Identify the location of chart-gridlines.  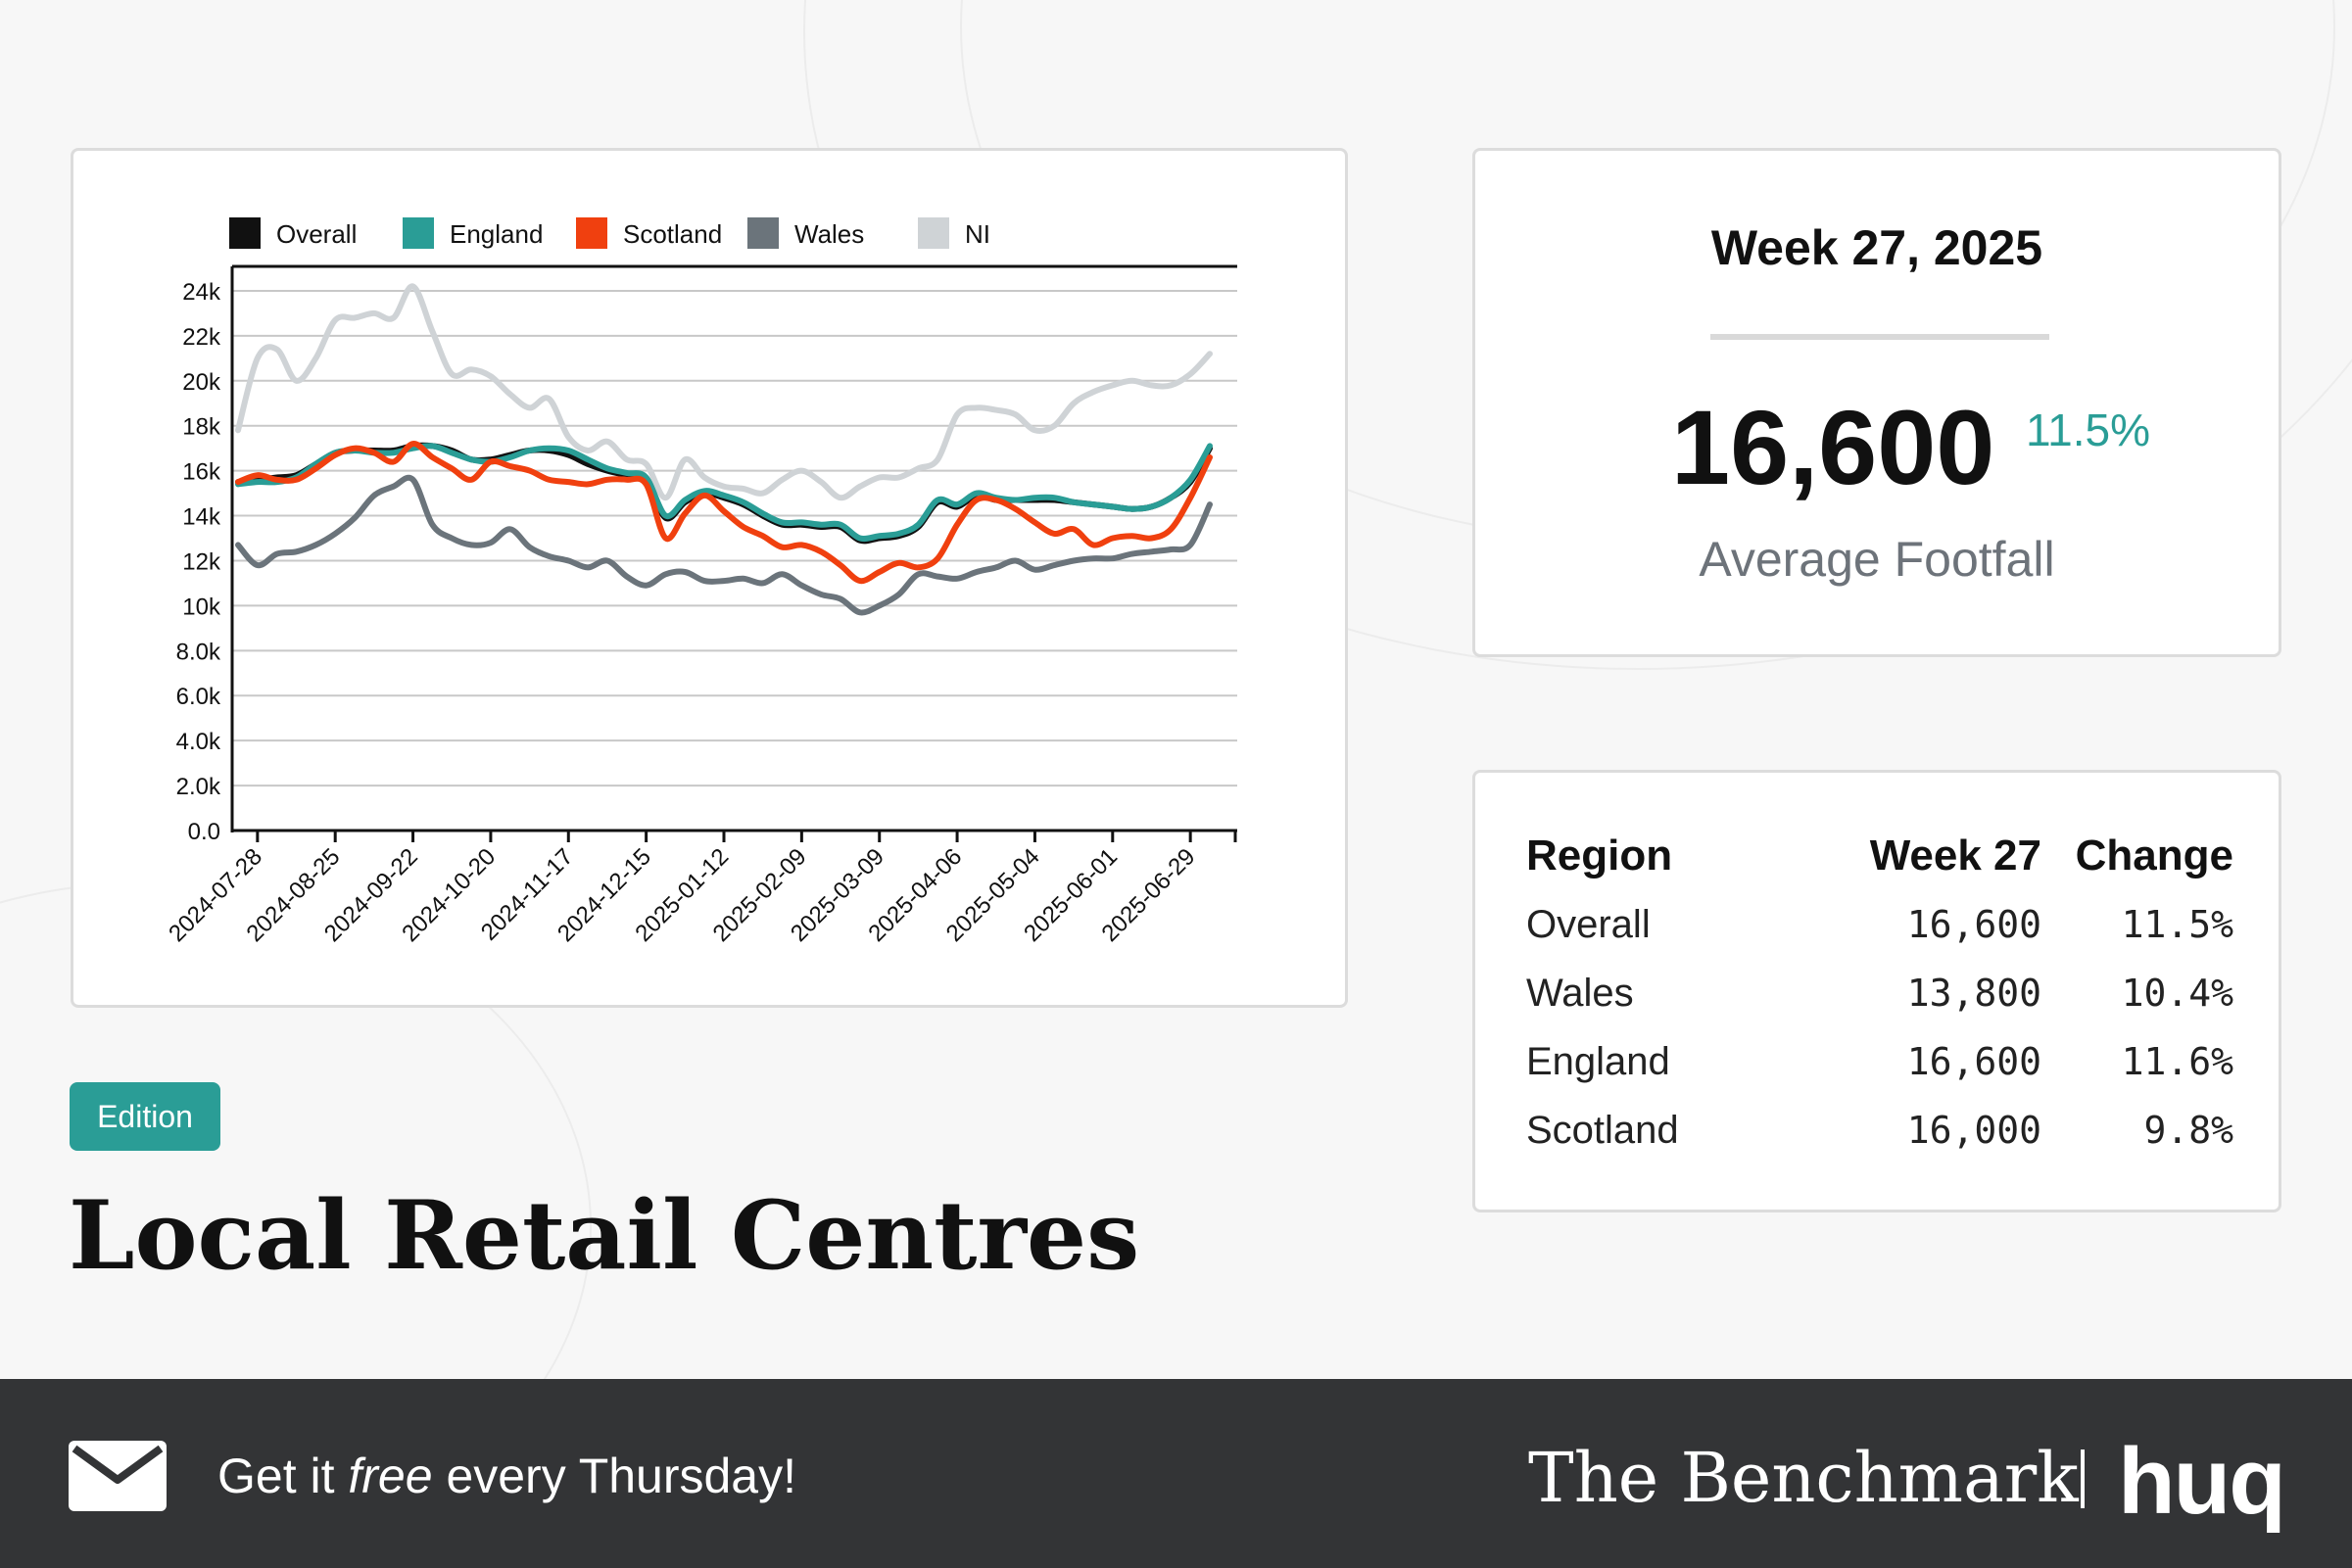
(734, 538).